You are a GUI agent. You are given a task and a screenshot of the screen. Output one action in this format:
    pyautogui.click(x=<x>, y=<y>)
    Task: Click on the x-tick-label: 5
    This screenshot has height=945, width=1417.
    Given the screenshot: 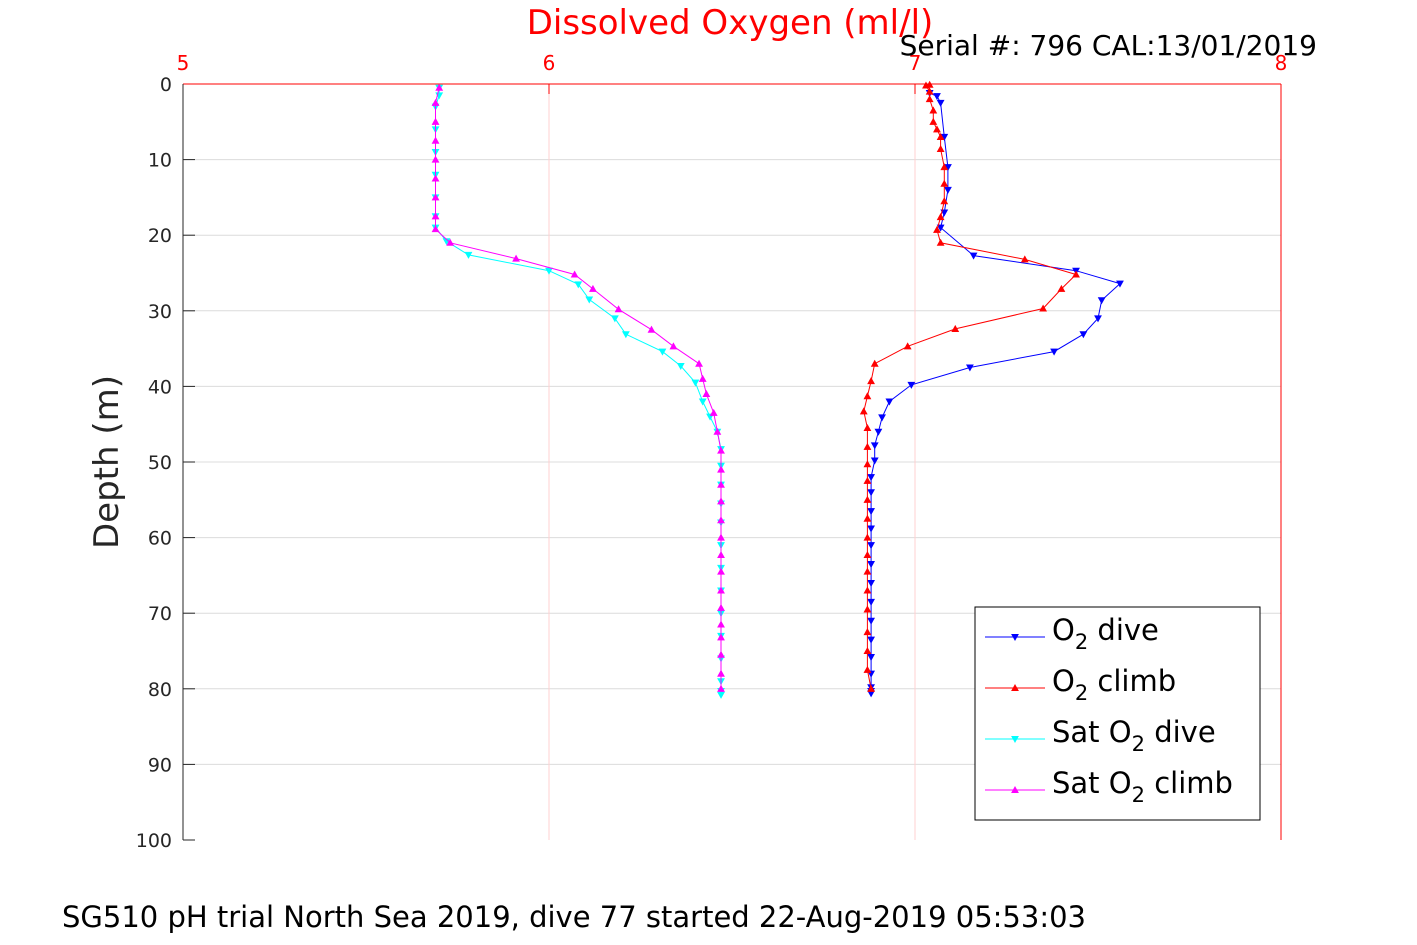 What is the action you would take?
    pyautogui.click(x=183, y=63)
    